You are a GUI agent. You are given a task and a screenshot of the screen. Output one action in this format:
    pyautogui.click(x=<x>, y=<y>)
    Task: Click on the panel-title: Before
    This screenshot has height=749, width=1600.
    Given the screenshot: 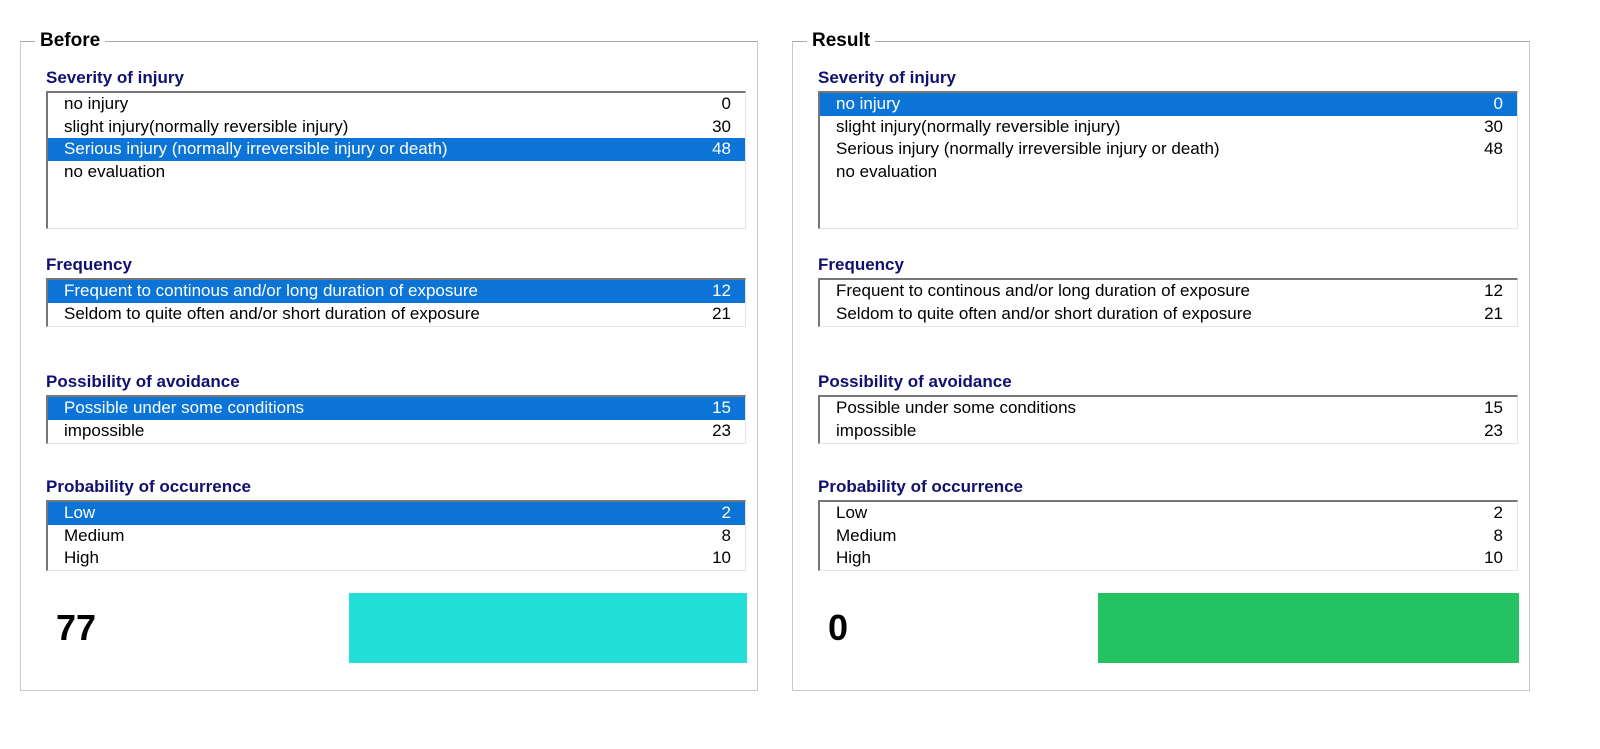 What is the action you would take?
    pyautogui.click(x=70, y=41)
    